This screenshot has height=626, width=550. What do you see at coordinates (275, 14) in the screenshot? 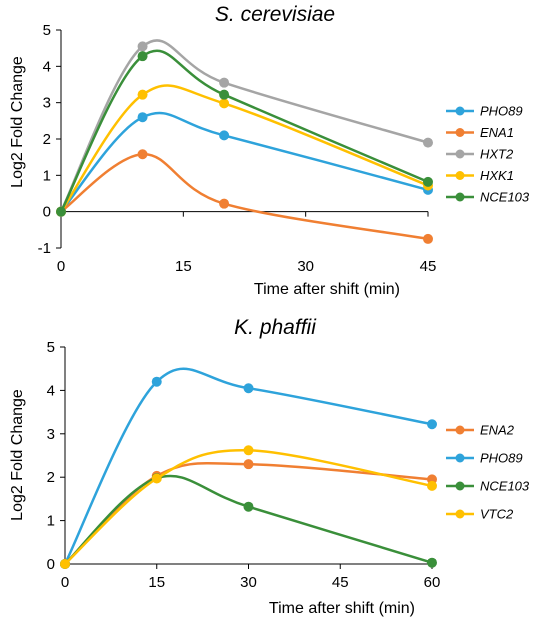
I see `chart-title: S. cerevisiae` at bounding box center [275, 14].